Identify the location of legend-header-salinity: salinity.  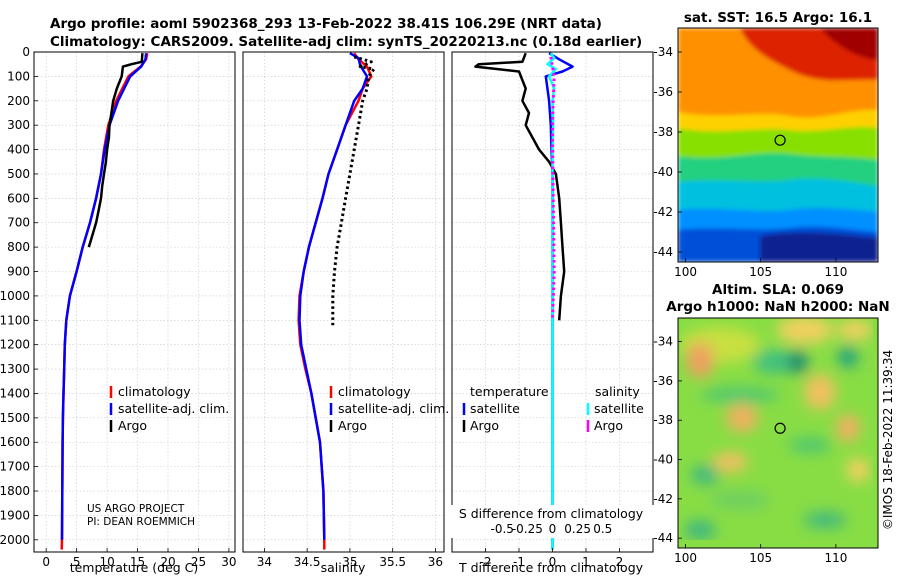
(617, 391).